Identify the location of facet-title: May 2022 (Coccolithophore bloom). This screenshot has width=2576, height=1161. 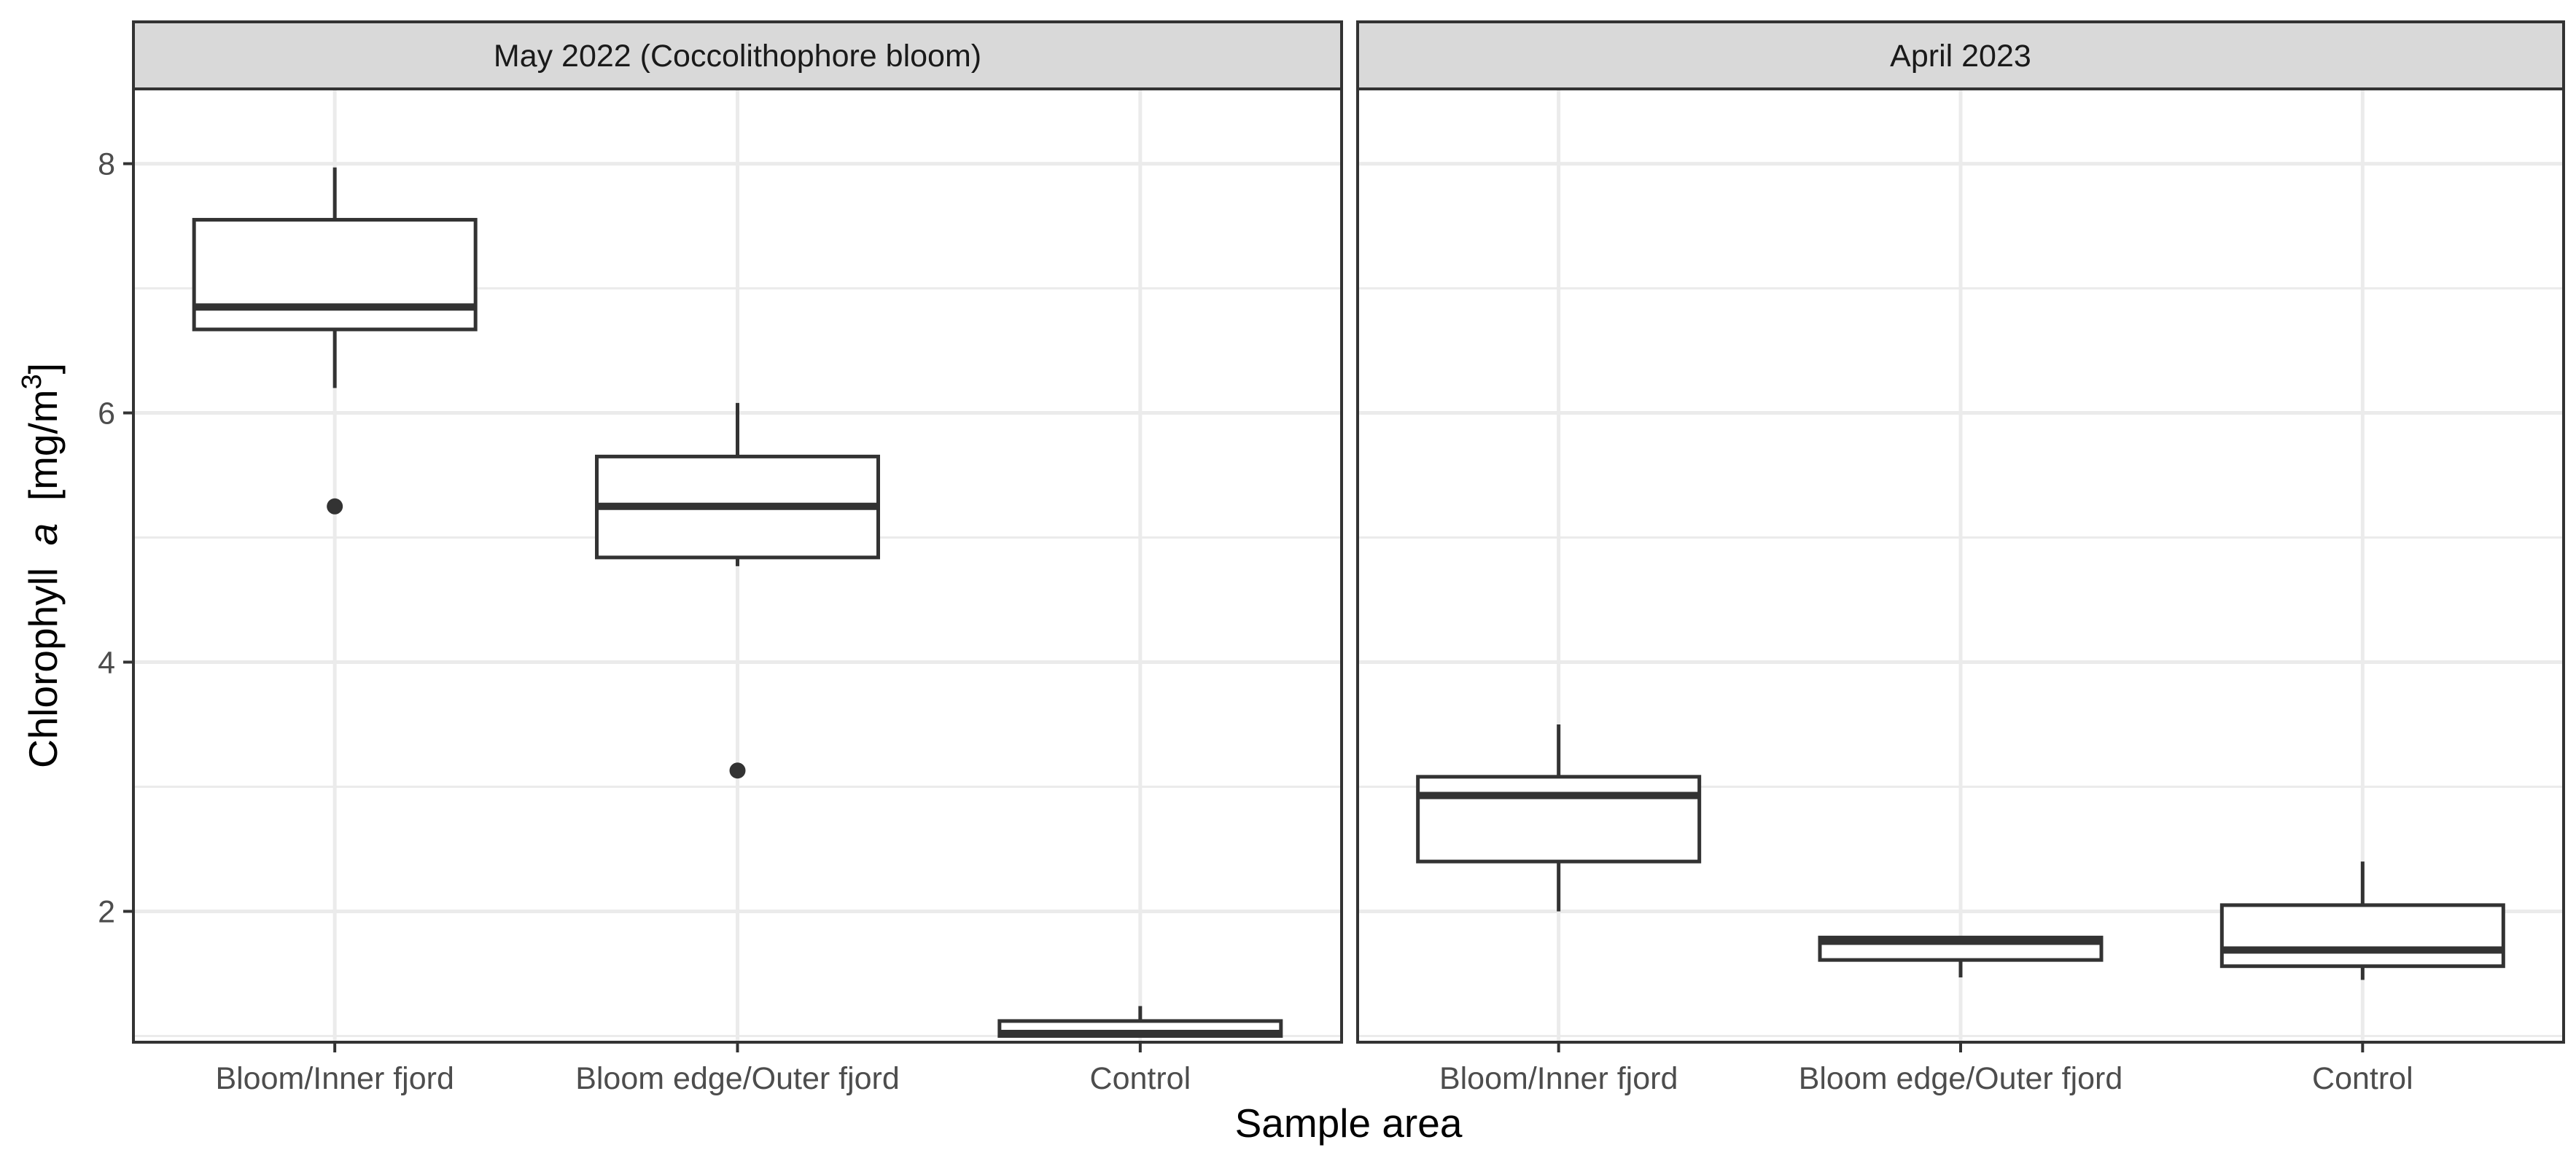
(737, 56).